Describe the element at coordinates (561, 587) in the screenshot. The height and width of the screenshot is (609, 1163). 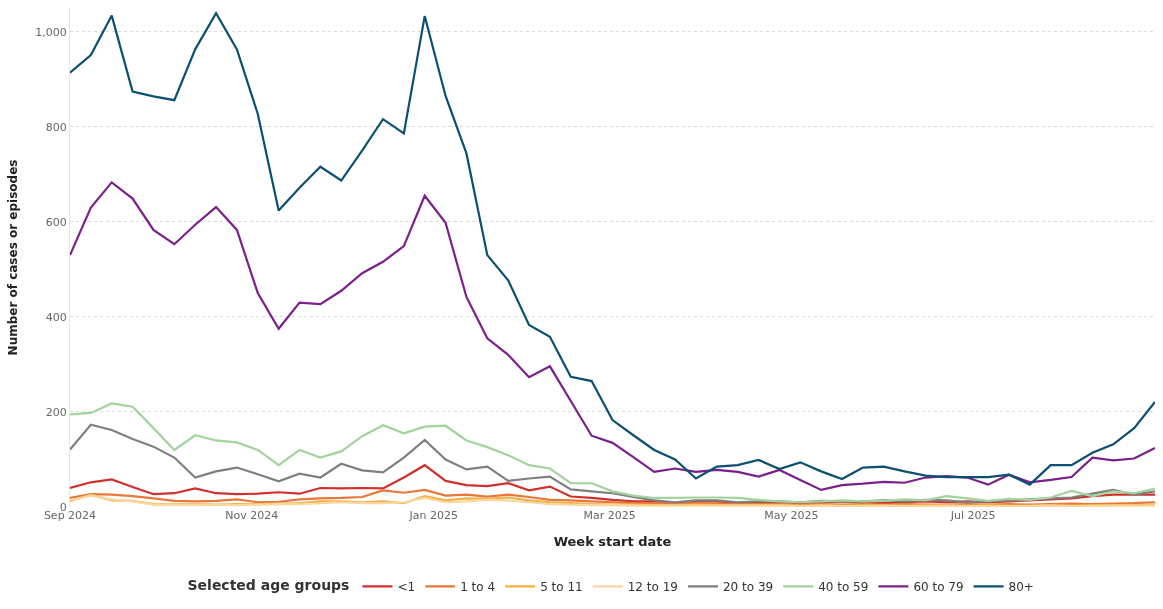
I see `legend-label: 5 to 11` at that location.